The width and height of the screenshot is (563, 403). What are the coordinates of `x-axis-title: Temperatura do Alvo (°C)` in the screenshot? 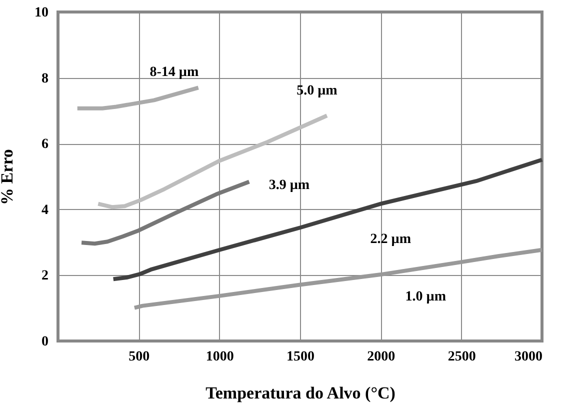 It's located at (301, 393).